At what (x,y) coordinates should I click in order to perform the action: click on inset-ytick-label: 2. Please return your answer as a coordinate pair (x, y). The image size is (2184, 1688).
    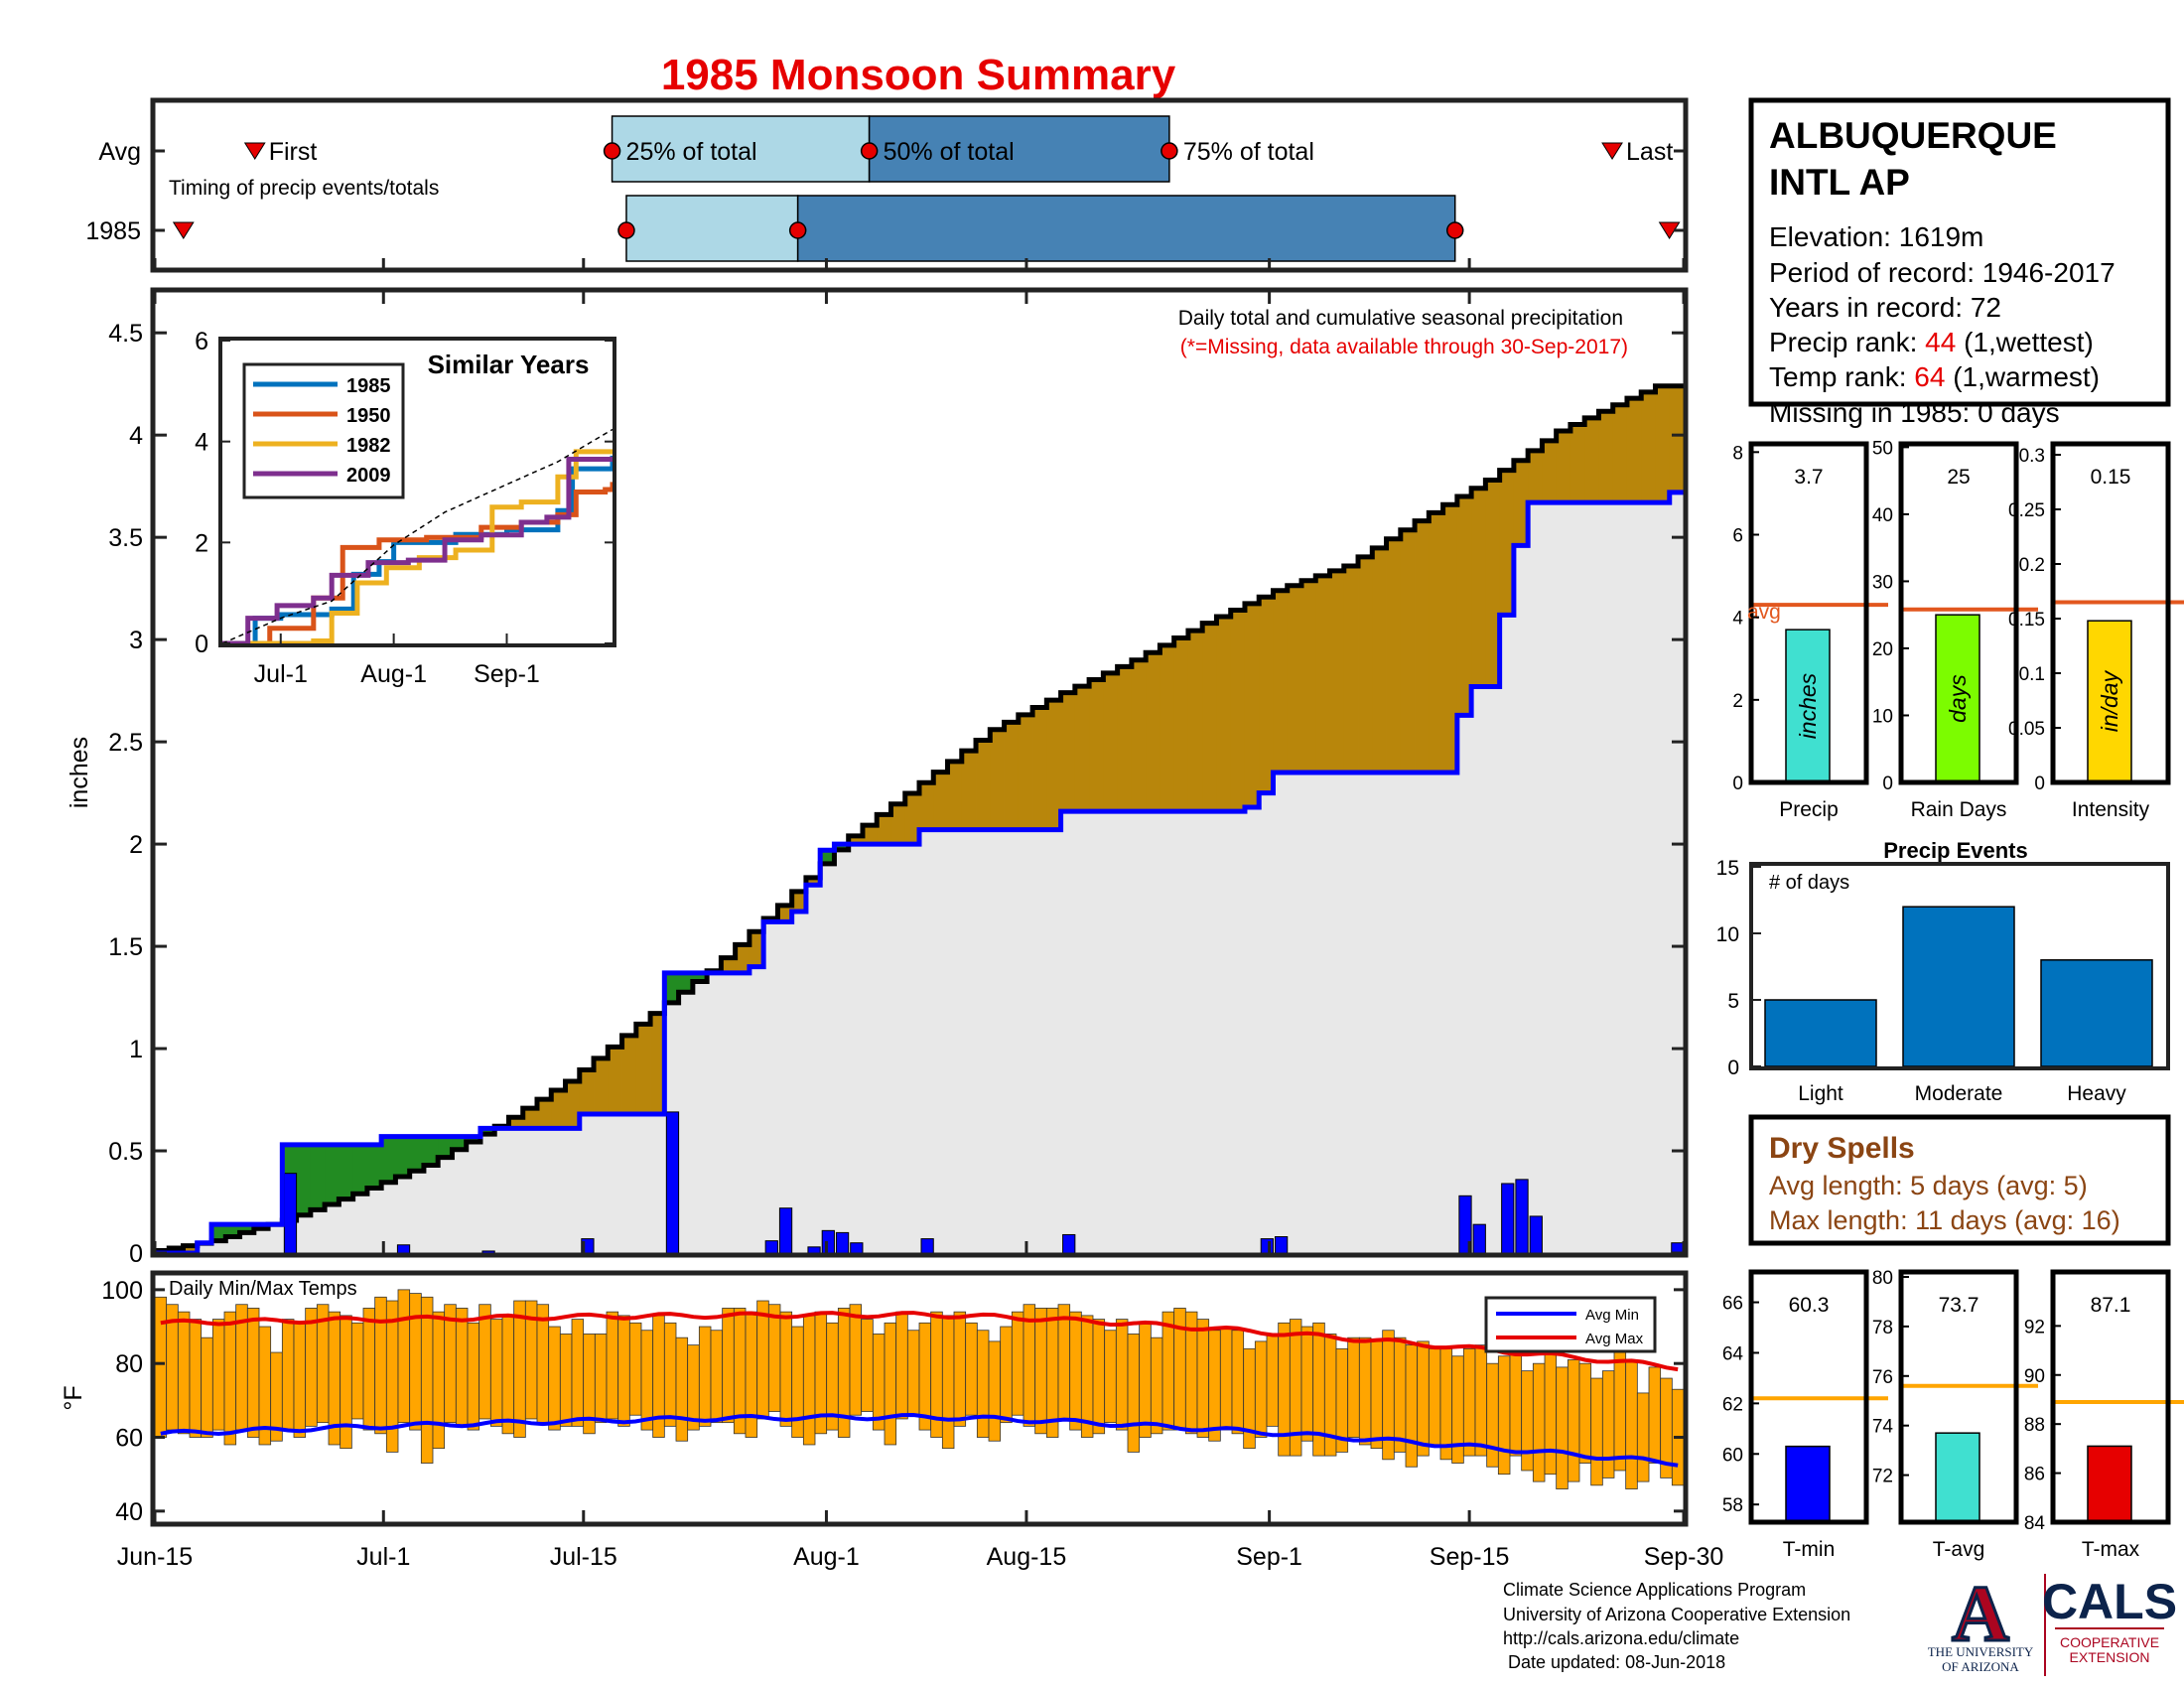
    Looking at the image, I should click on (201, 543).